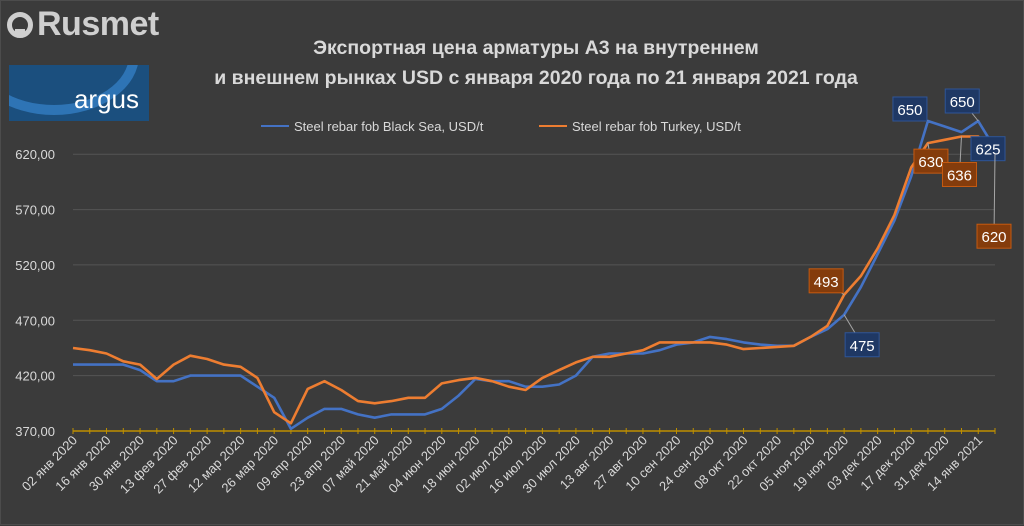  I want to click on data-label: 625, so click(987, 150).